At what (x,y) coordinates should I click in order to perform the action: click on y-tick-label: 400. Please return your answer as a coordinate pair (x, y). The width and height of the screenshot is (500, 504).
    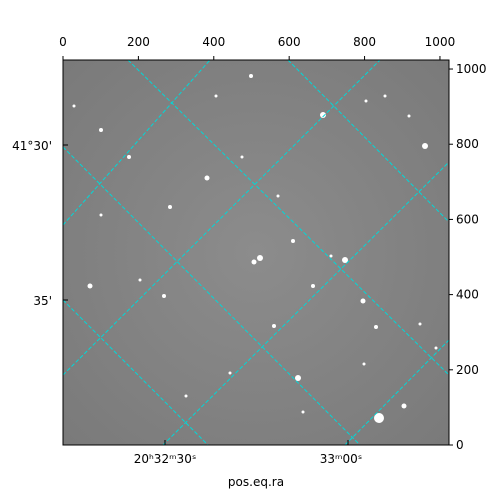
    Looking at the image, I should click on (467, 295).